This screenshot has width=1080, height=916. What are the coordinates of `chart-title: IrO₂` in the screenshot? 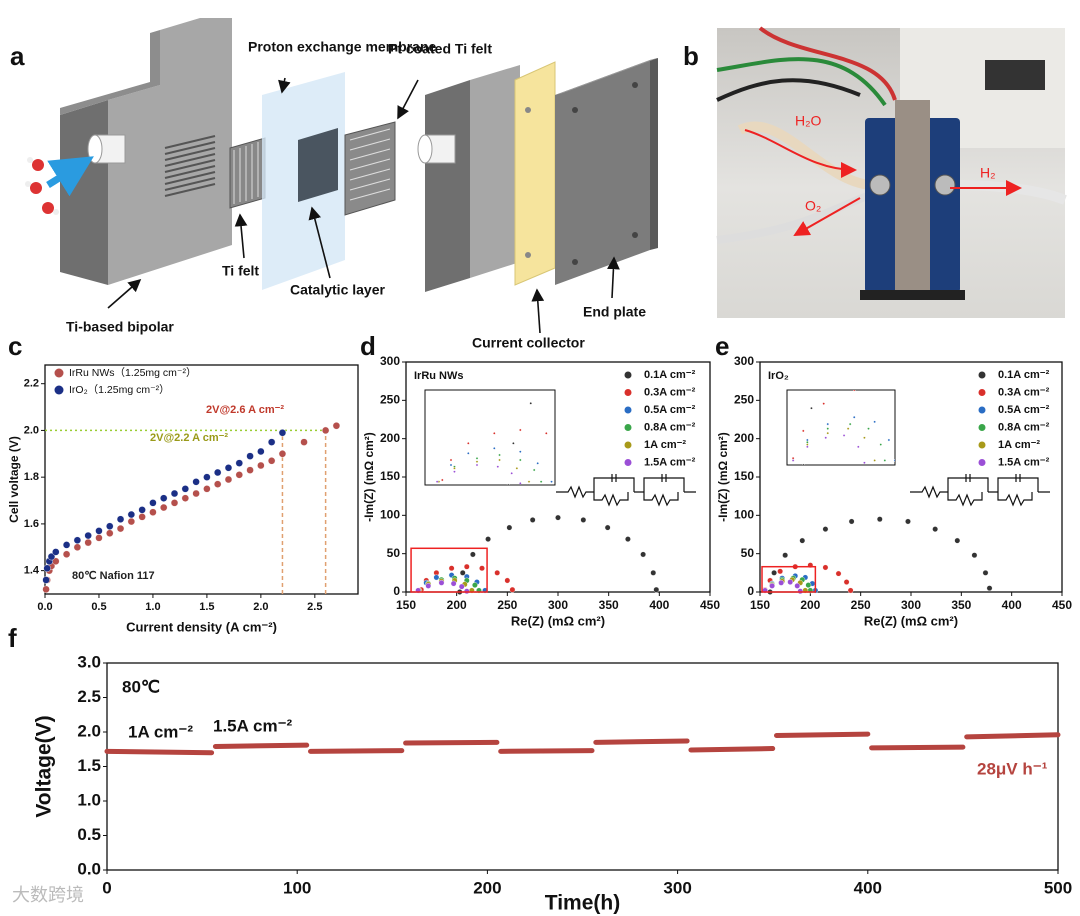 It's located at (778, 376).